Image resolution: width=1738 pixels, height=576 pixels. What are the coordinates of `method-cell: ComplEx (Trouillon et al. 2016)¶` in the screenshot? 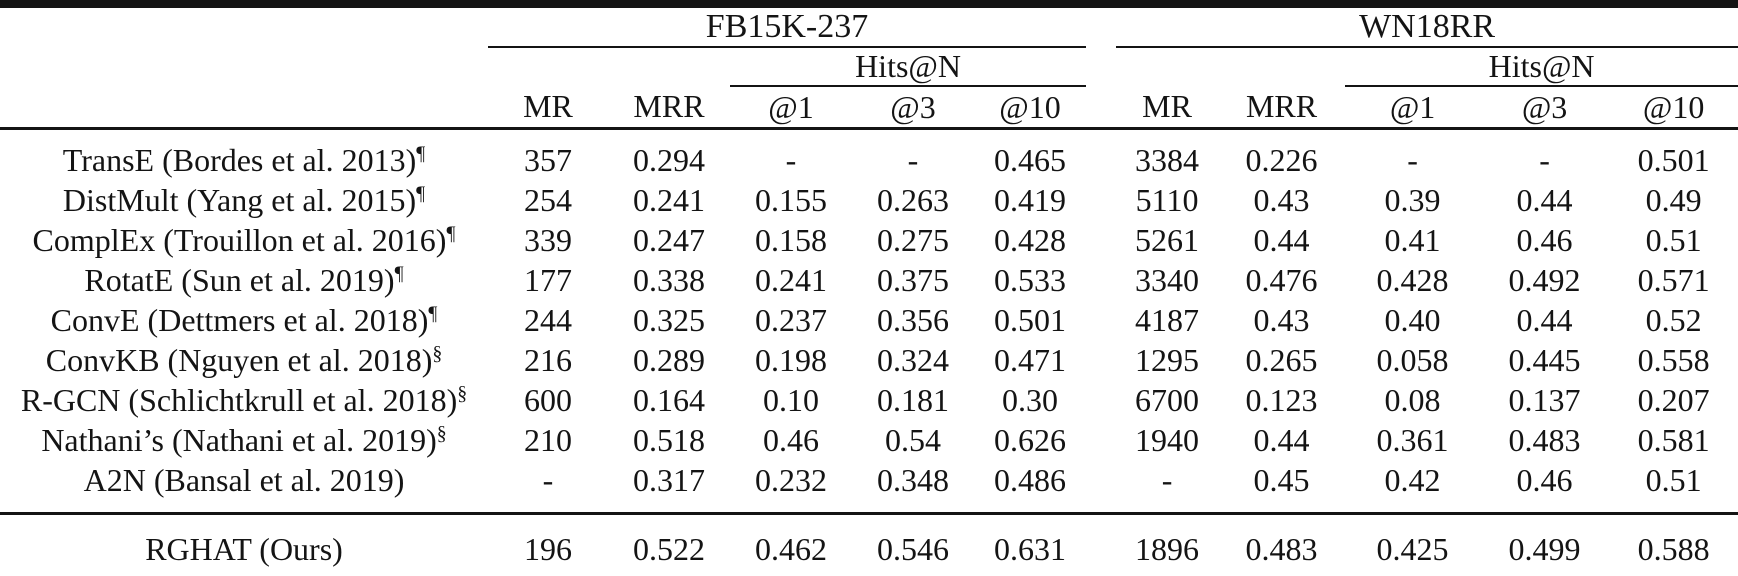 It's located at (244, 240).